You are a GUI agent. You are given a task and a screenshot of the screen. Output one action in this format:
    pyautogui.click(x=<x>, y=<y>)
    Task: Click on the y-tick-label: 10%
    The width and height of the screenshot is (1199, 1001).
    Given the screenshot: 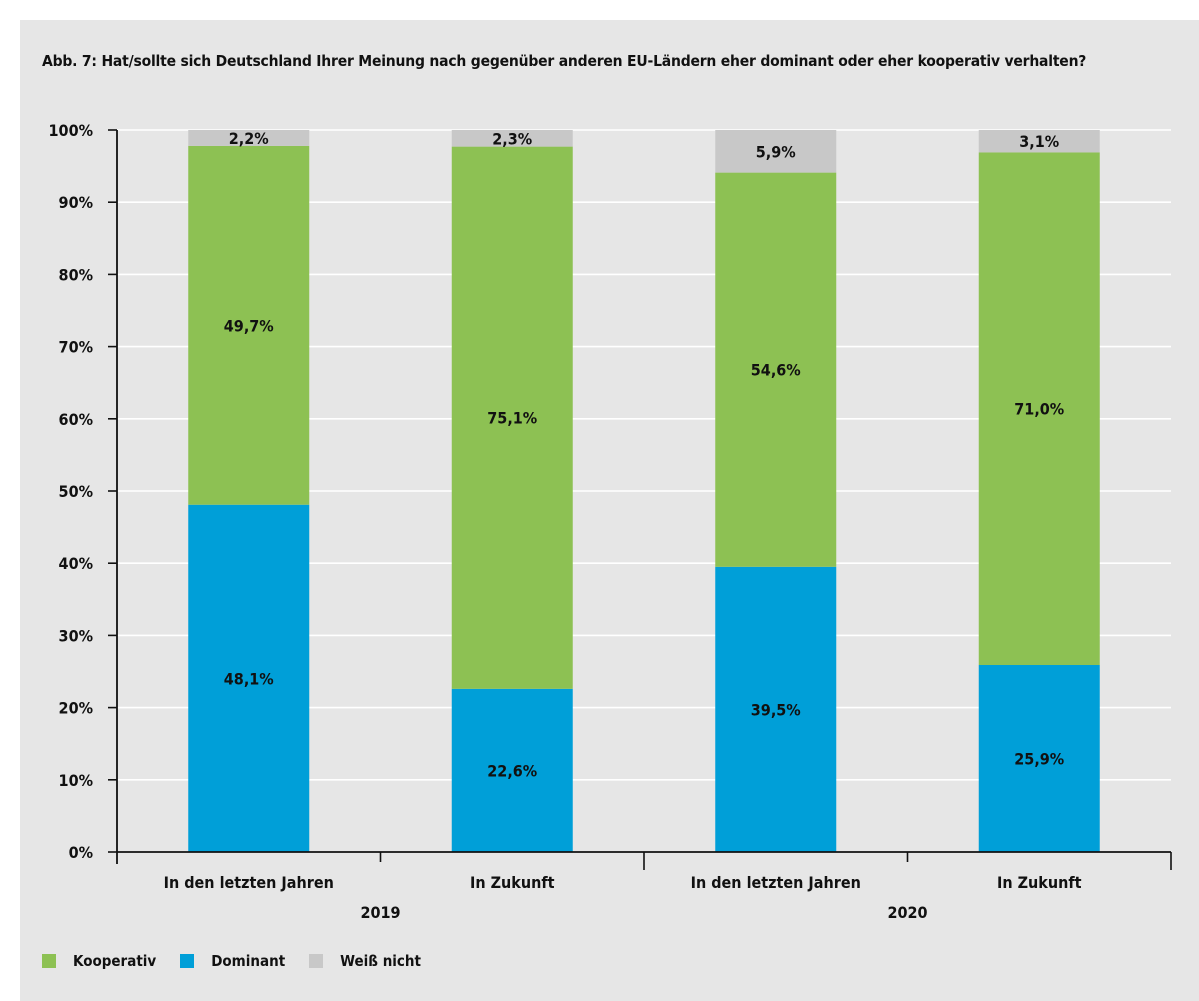 What is the action you would take?
    pyautogui.click(x=76, y=780)
    